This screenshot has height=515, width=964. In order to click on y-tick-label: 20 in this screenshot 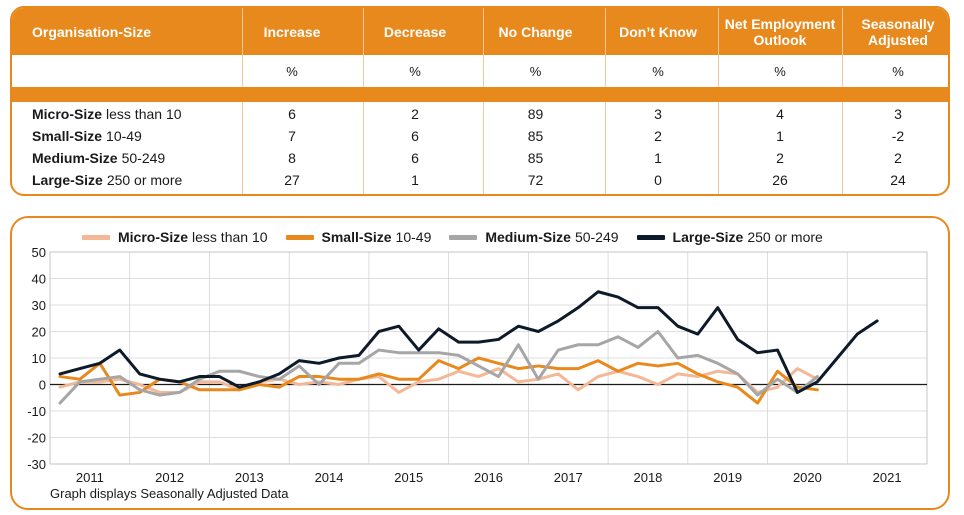, I will do `click(39, 332)`.